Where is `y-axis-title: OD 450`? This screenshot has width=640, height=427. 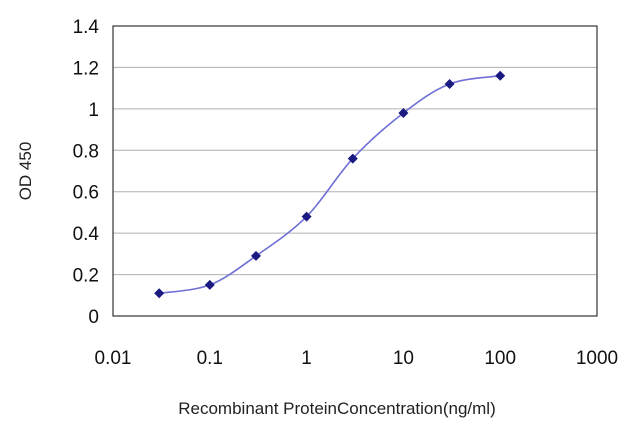 y-axis-title: OD 450 is located at coordinates (25, 171).